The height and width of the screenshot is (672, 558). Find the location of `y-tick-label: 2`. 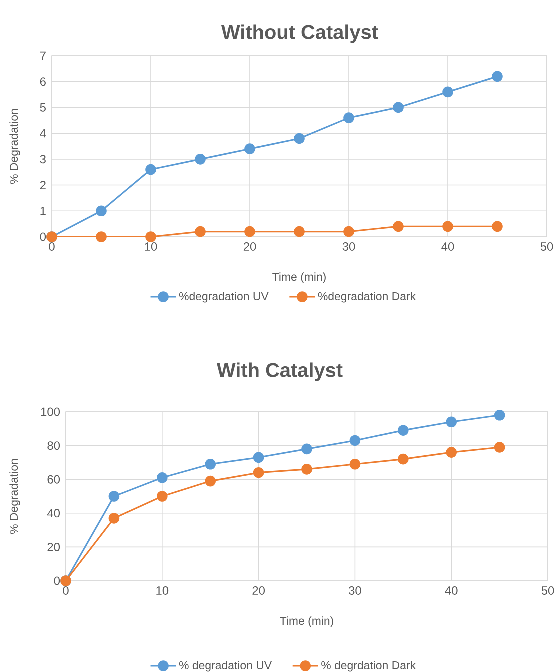

y-tick-label: 2 is located at coordinates (43, 185).